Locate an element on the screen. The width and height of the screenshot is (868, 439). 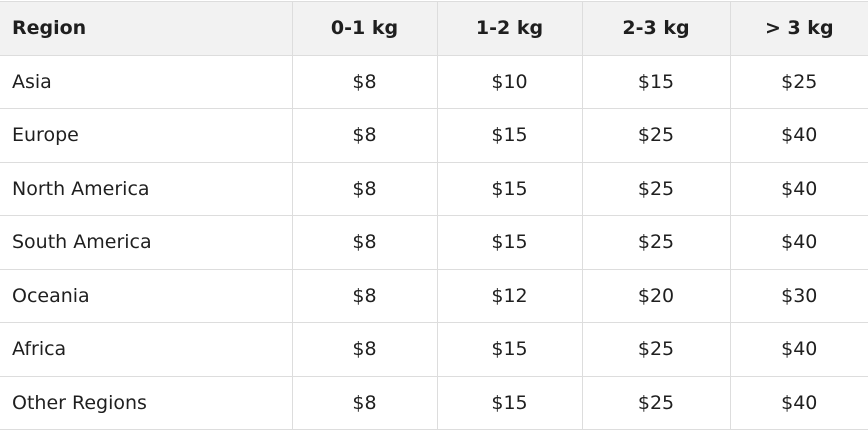
column-header: > 3 kg is located at coordinates (798, 28).